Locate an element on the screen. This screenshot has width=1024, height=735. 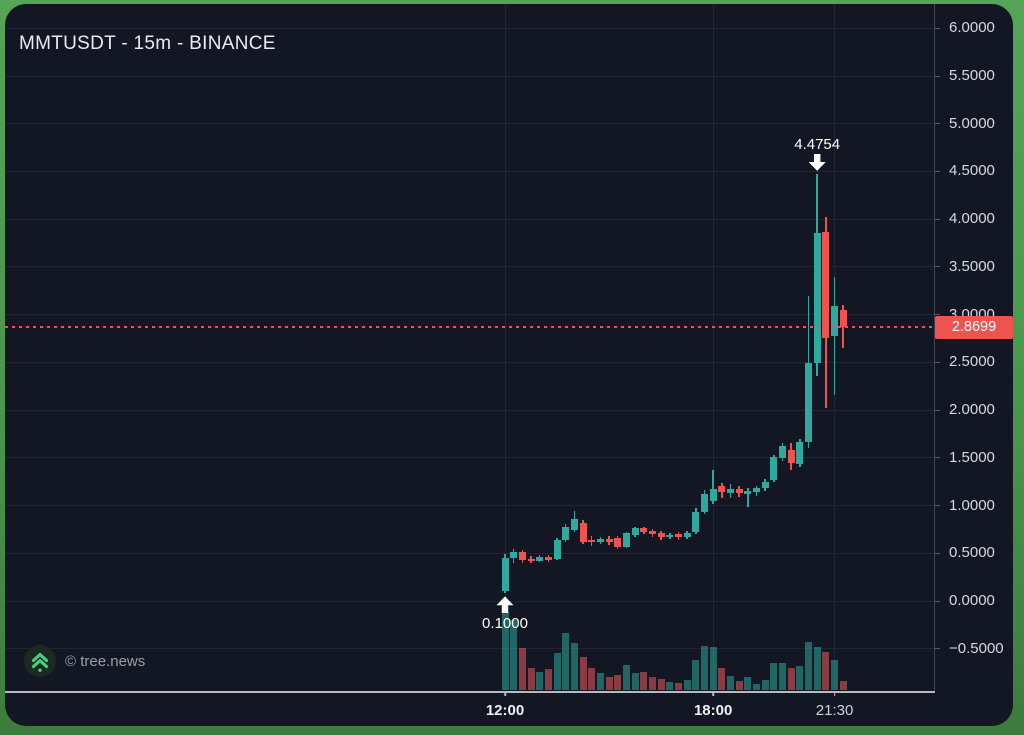
tree-news-logo is located at coordinates (40, 661).